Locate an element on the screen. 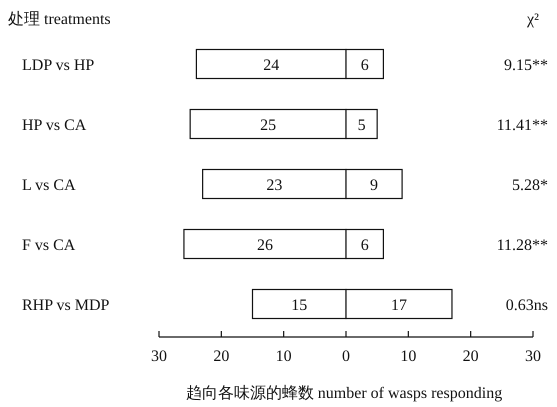  y-tick-label: LDP vs HP is located at coordinates (58, 65).